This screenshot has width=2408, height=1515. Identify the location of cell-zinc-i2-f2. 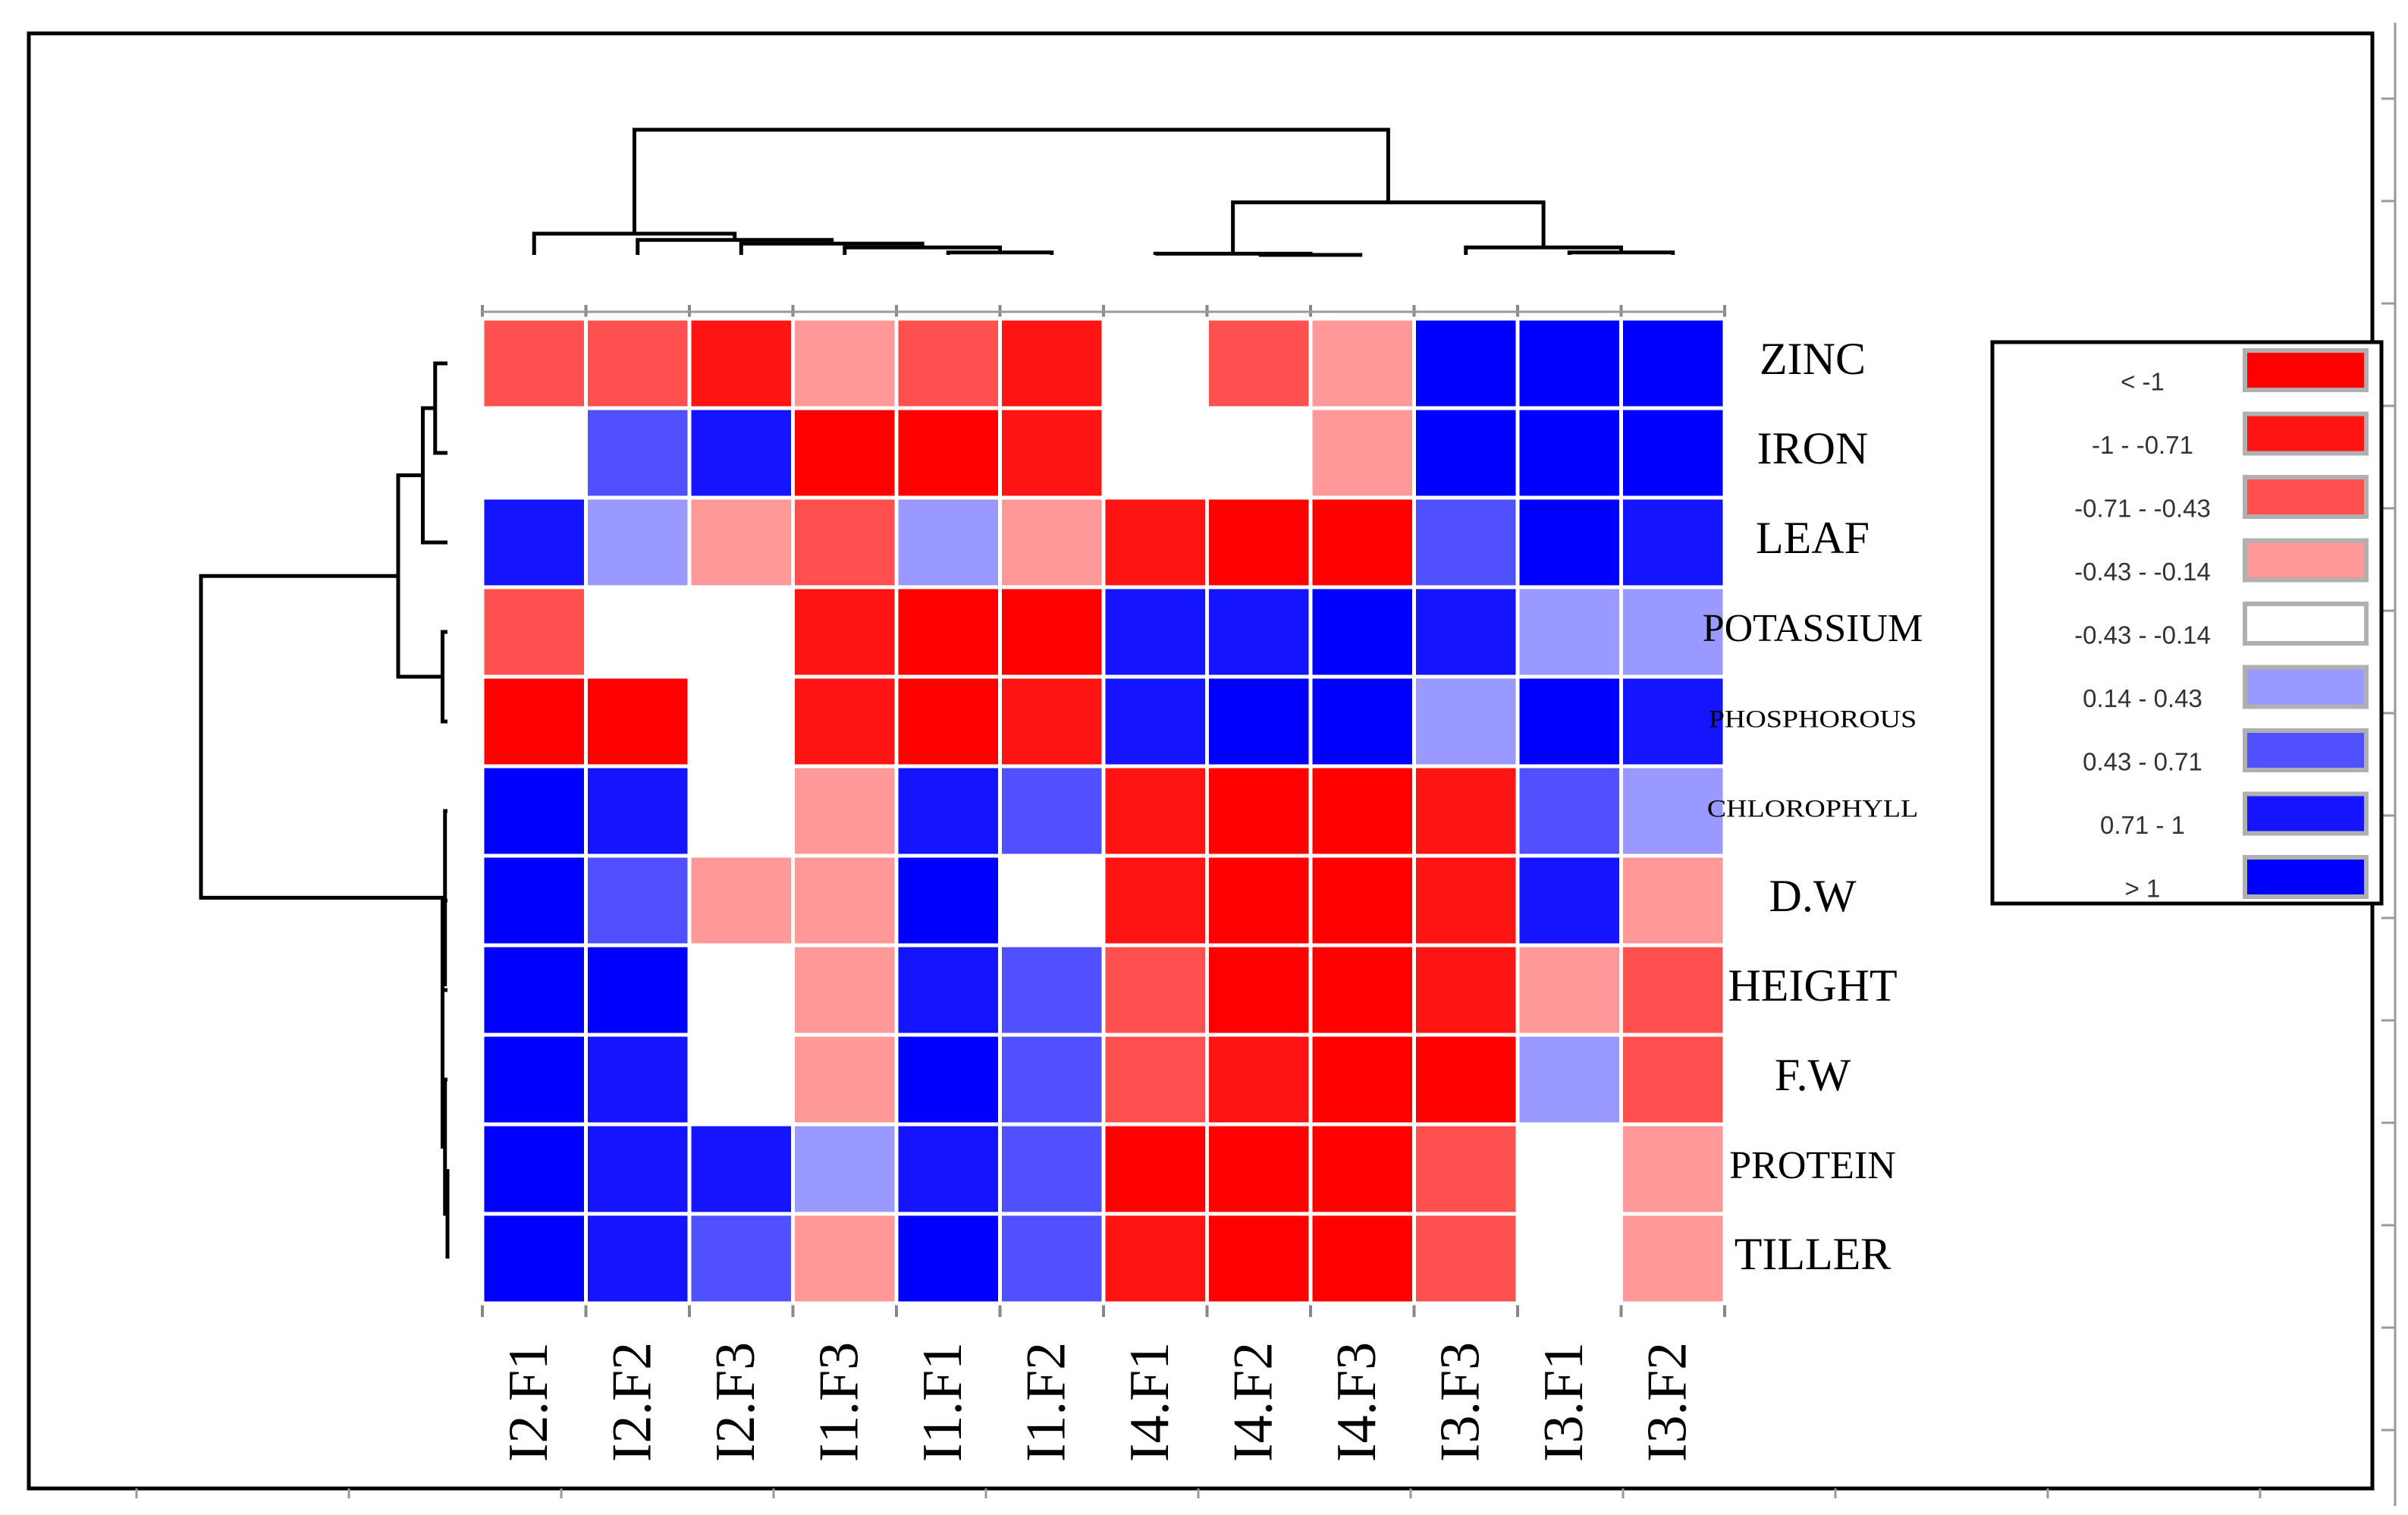
(638, 363).